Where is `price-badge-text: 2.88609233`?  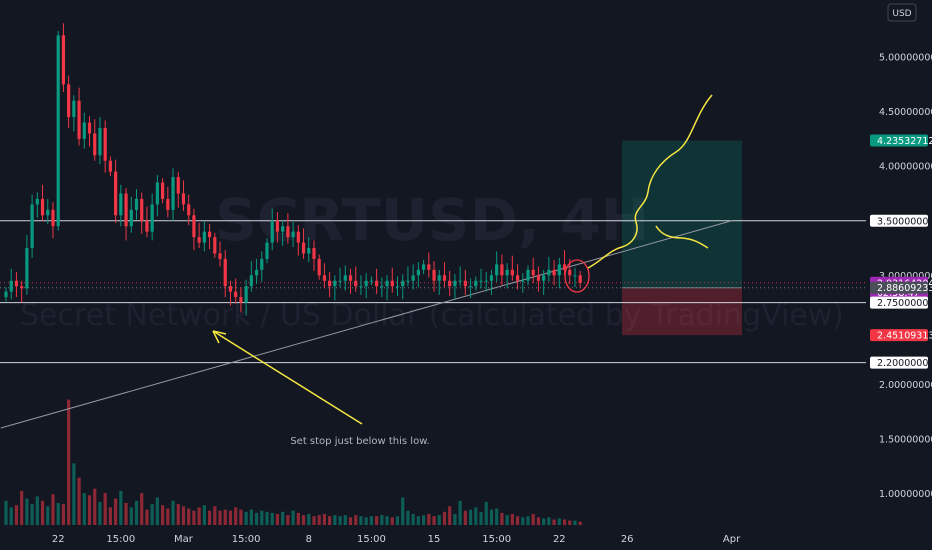
price-badge-text: 2.88609233 is located at coordinates (904, 288).